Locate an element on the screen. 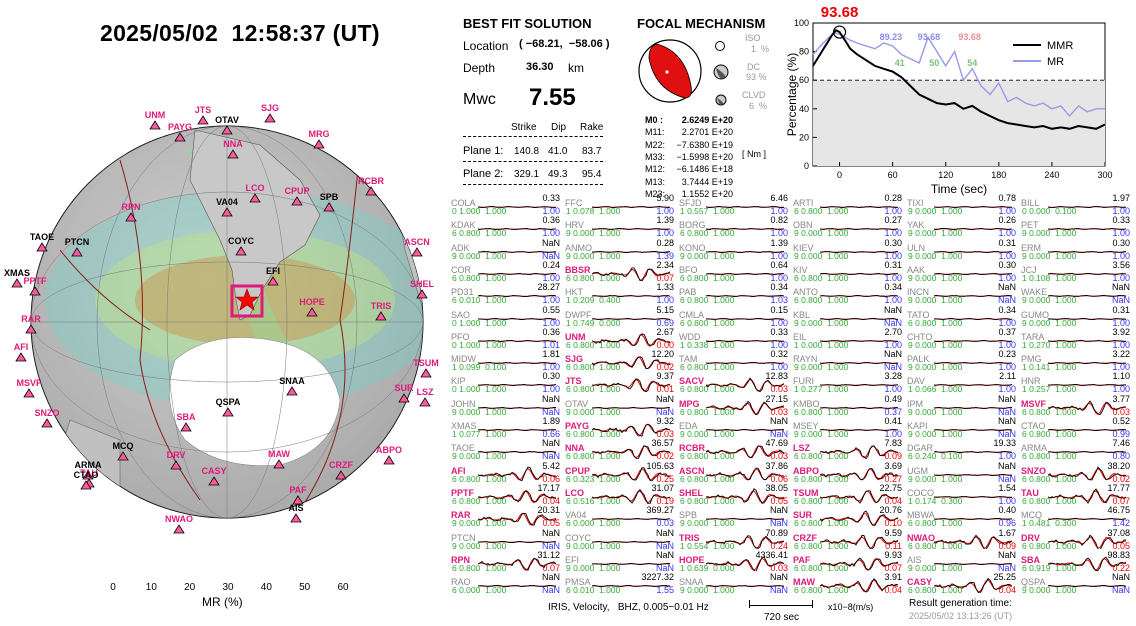 The width and height of the screenshot is (1136, 626). trace-cell: KIV 0.31 6 0.800 1.000 1.00 is located at coordinates (849, 272).